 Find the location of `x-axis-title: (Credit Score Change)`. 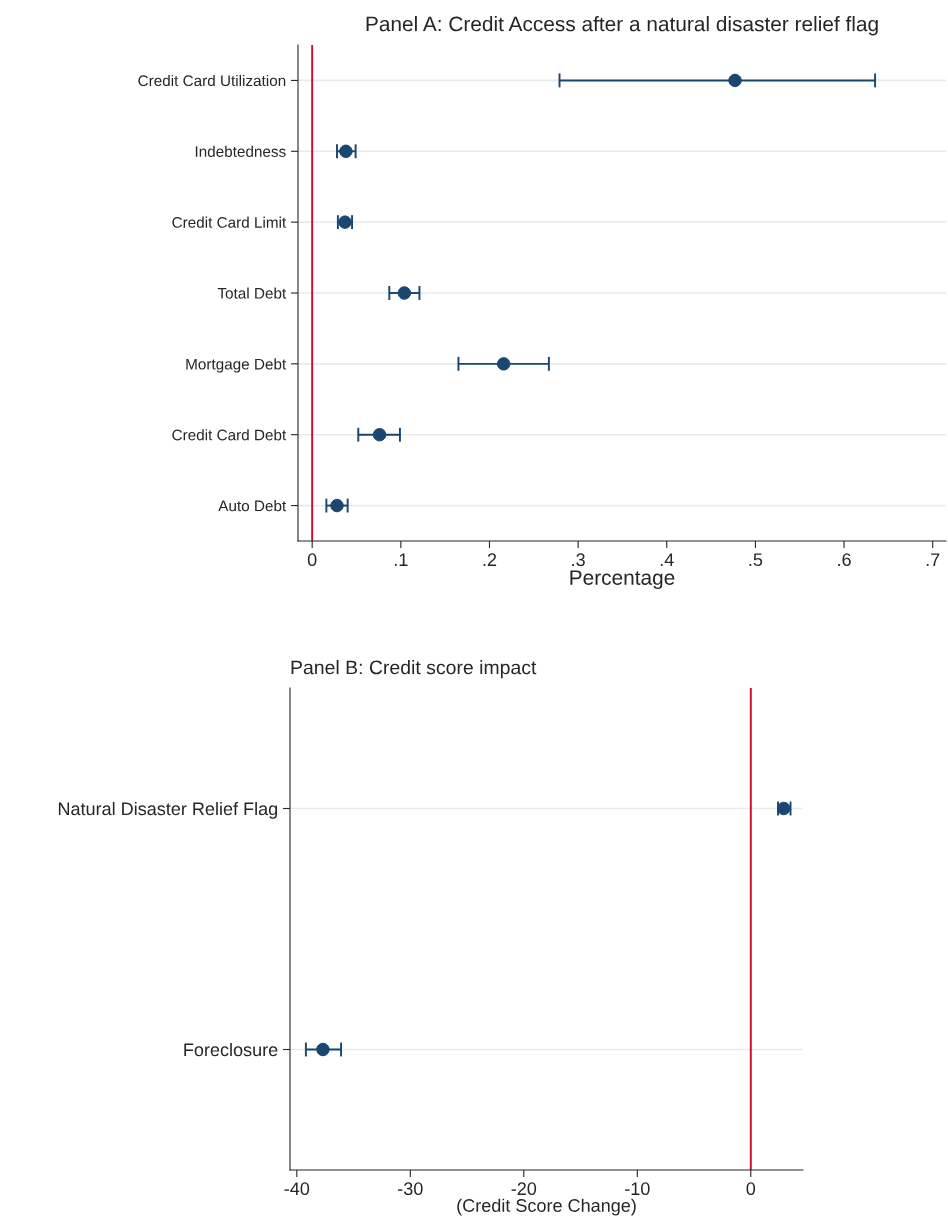

x-axis-title: (Credit Score Change) is located at coordinates (546, 1207).